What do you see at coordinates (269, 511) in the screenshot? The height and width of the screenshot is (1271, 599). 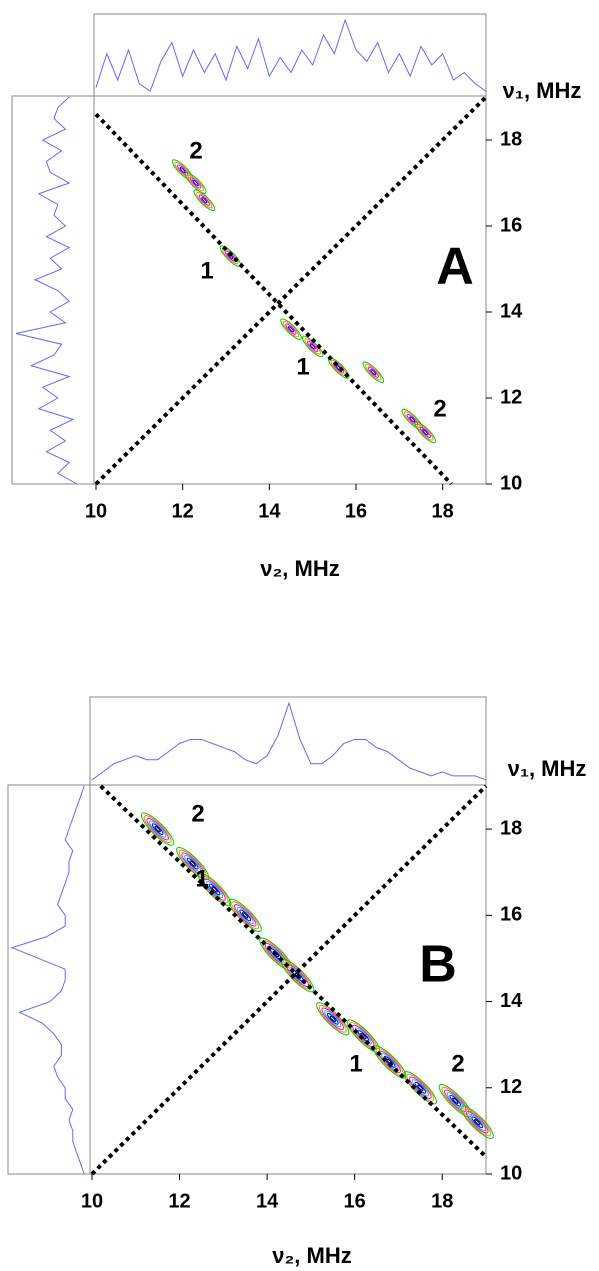 I see `x-tick-label: 14` at bounding box center [269, 511].